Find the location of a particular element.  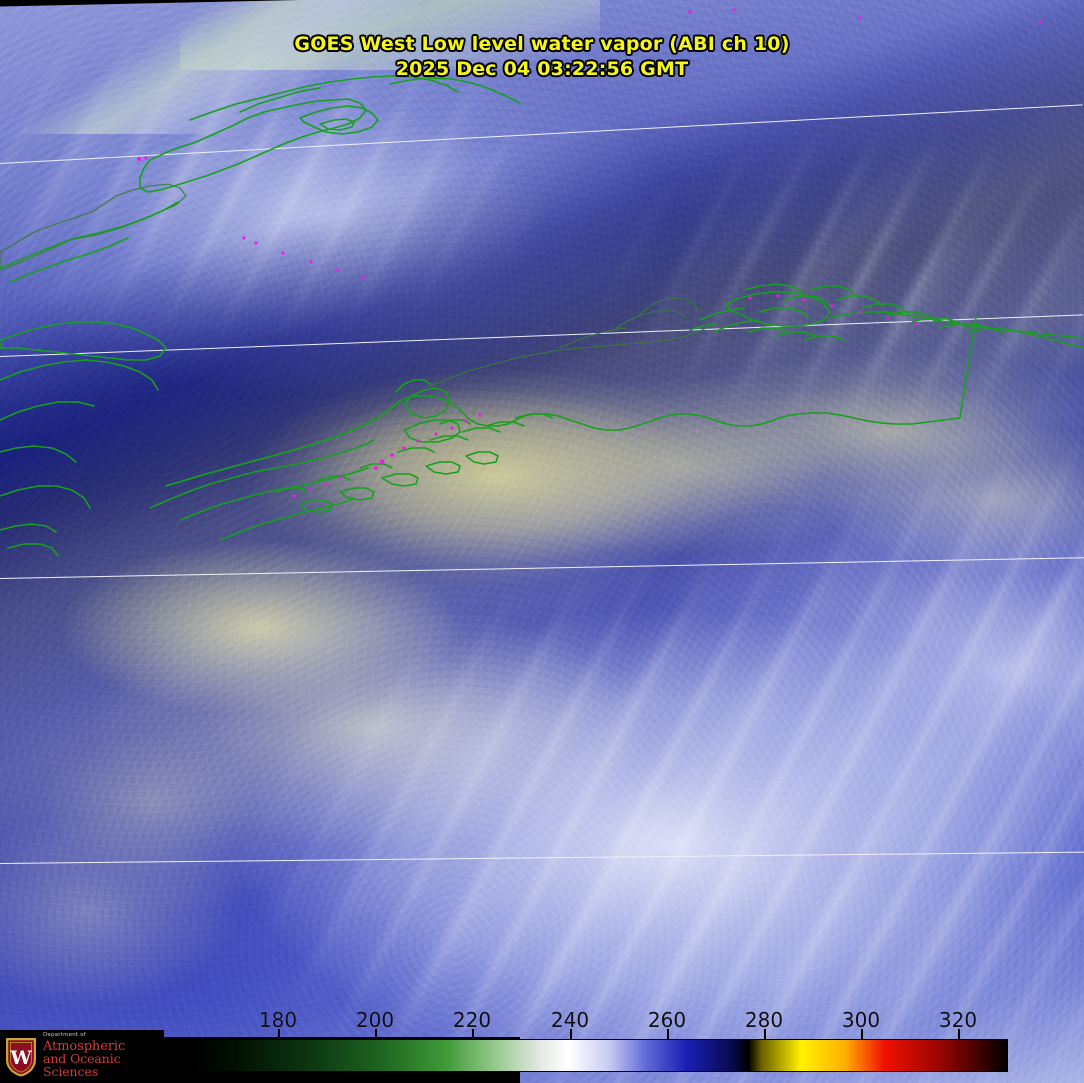

space-region-top-left is located at coordinates (150, 3).